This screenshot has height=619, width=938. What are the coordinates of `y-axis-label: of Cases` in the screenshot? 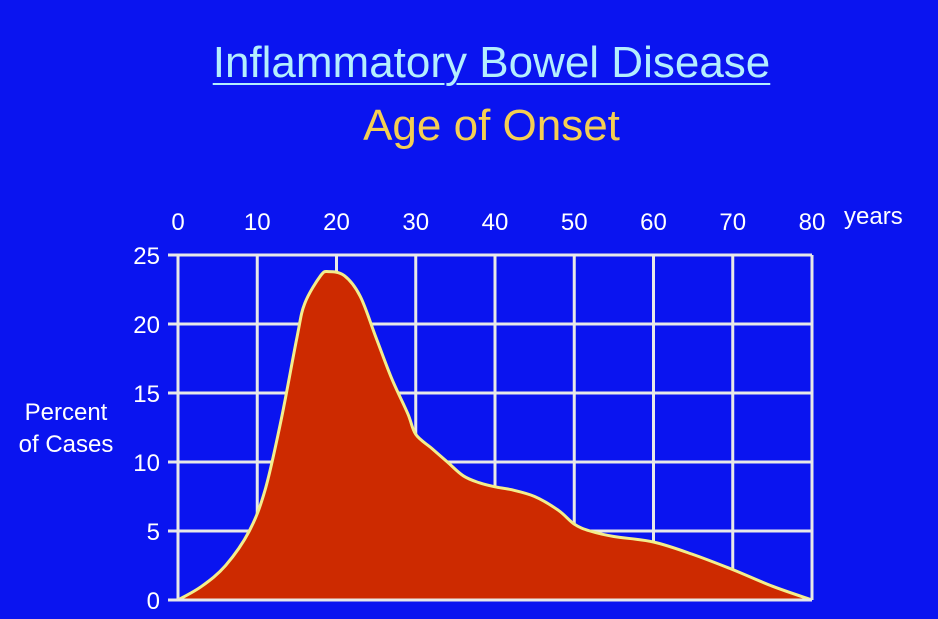 It's located at (66, 444).